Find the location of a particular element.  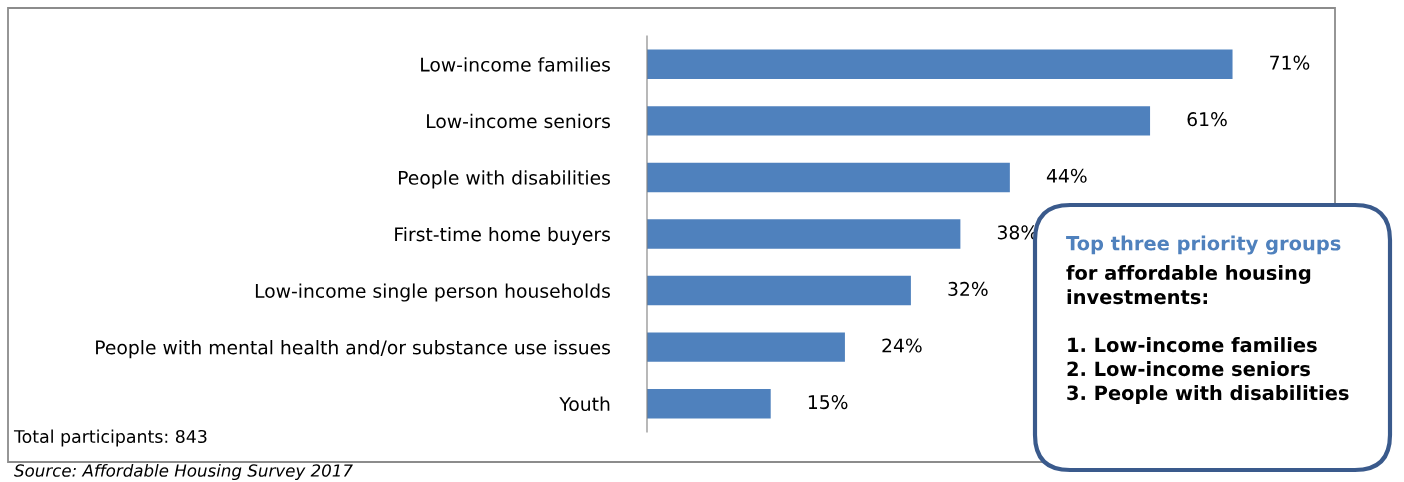

data-label: 71% is located at coordinates (1290, 62).